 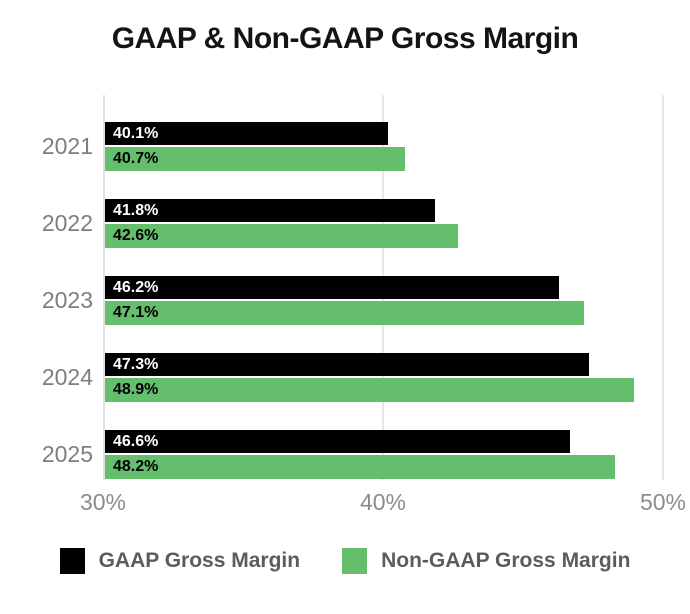 I want to click on non-gaap-swatch-icon, so click(x=355, y=561).